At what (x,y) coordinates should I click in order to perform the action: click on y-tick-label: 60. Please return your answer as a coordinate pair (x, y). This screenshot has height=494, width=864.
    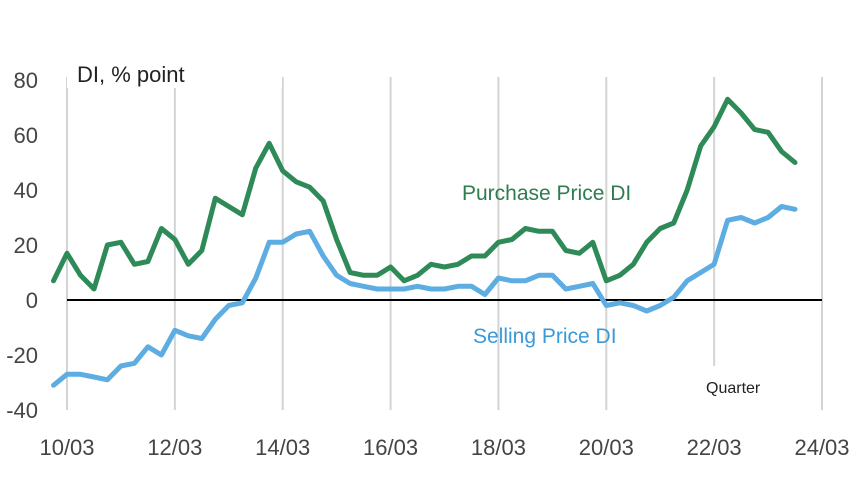
    Looking at the image, I should click on (26, 135).